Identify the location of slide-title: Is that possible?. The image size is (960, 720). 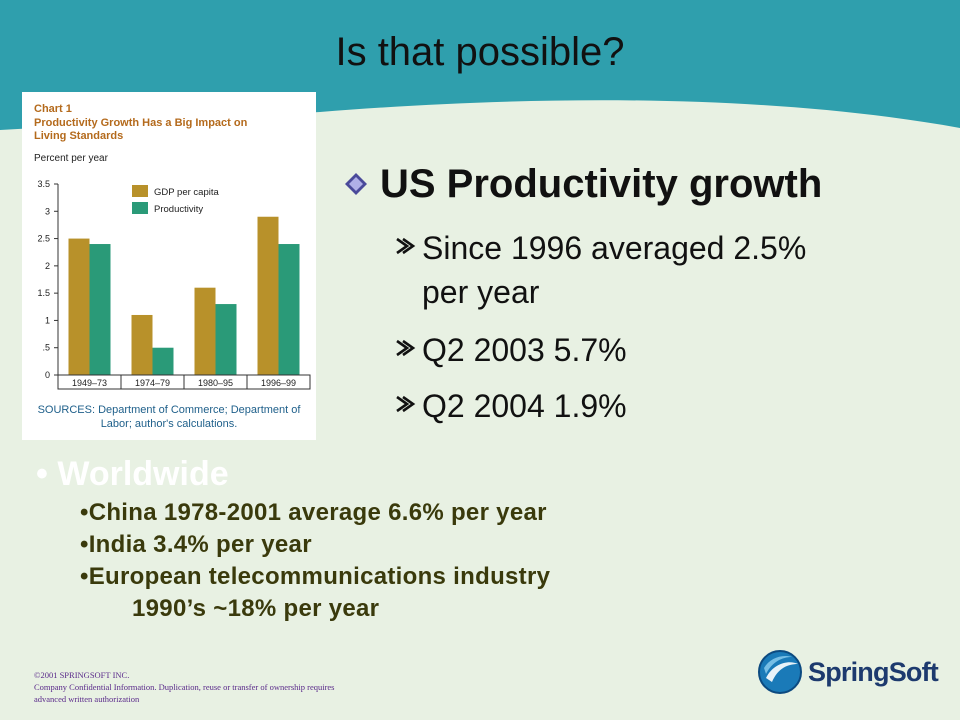
(480, 52).